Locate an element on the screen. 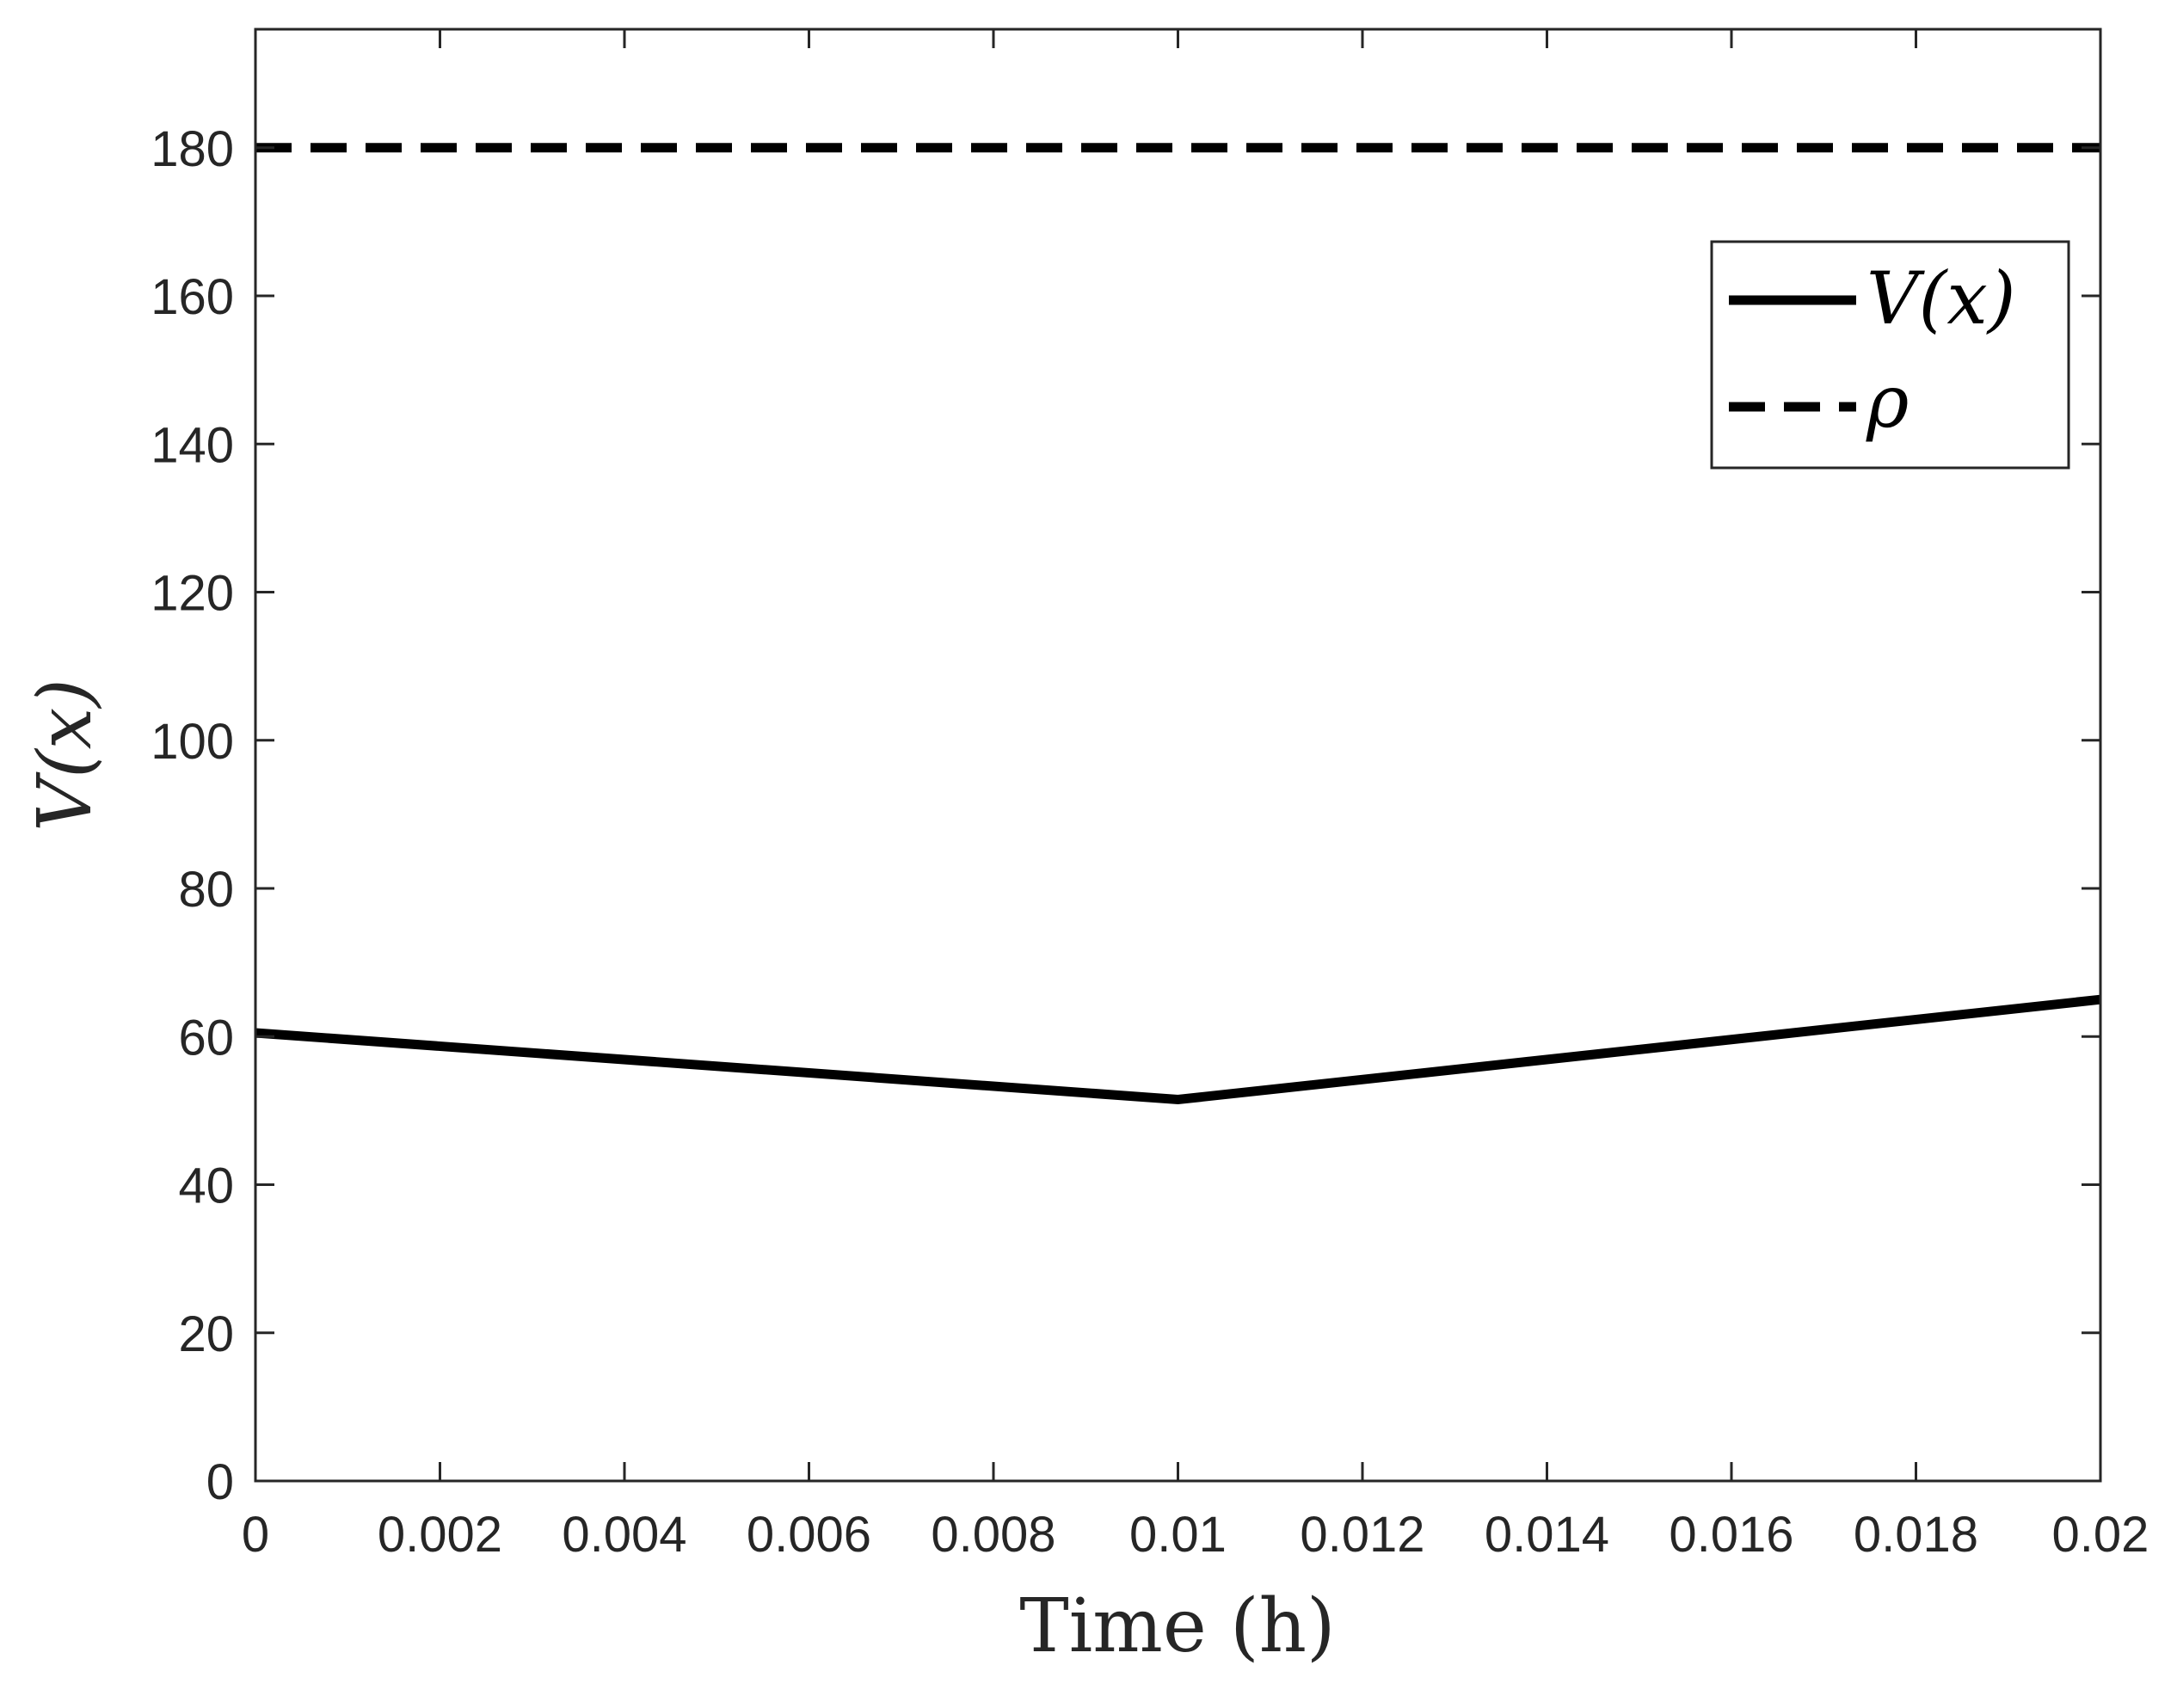 This screenshot has width=2177, height=1708. x-tick-label: 0.012 is located at coordinates (1362, 1535).